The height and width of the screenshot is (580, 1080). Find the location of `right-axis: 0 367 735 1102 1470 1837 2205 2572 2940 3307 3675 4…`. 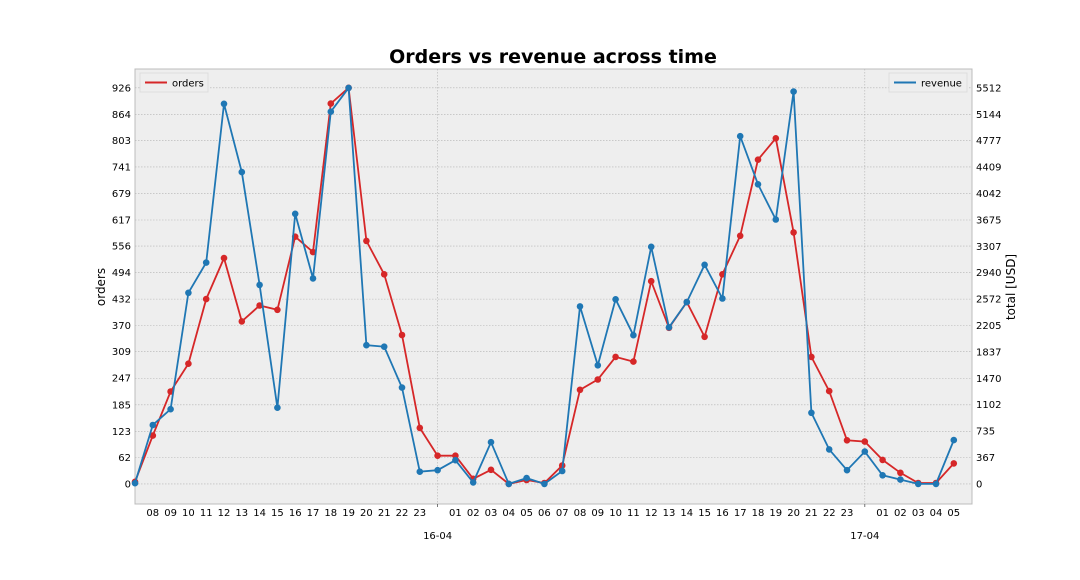

right-axis: 0 367 735 1102 1470 1837 2205 2572 2940 3307 3675 4… is located at coordinates (988, 286).